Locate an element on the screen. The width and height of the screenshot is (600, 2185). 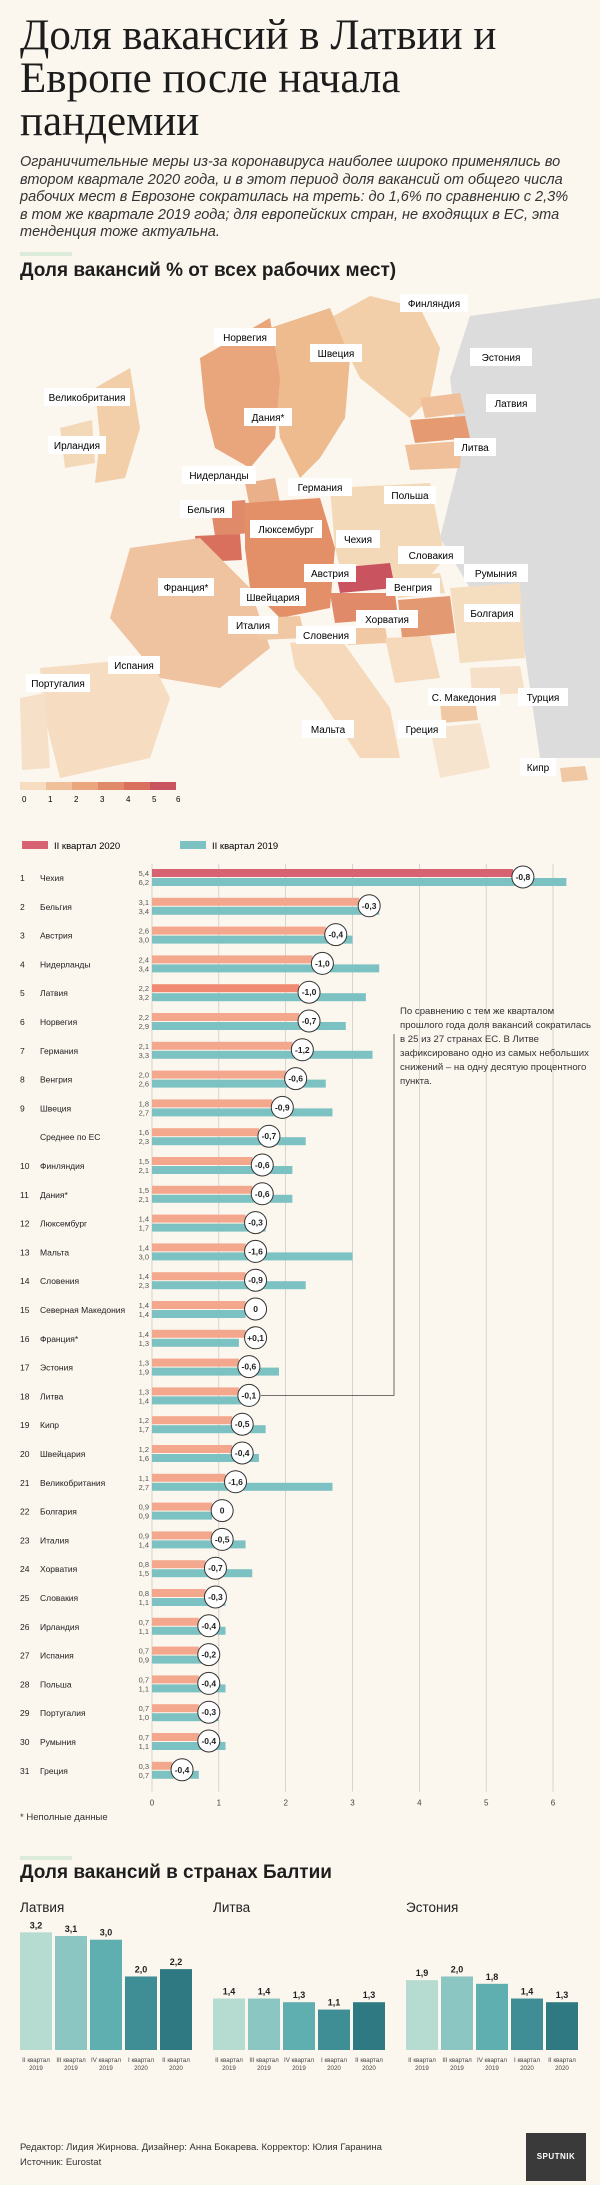
map-label: Бельгия is located at coordinates (206, 509).